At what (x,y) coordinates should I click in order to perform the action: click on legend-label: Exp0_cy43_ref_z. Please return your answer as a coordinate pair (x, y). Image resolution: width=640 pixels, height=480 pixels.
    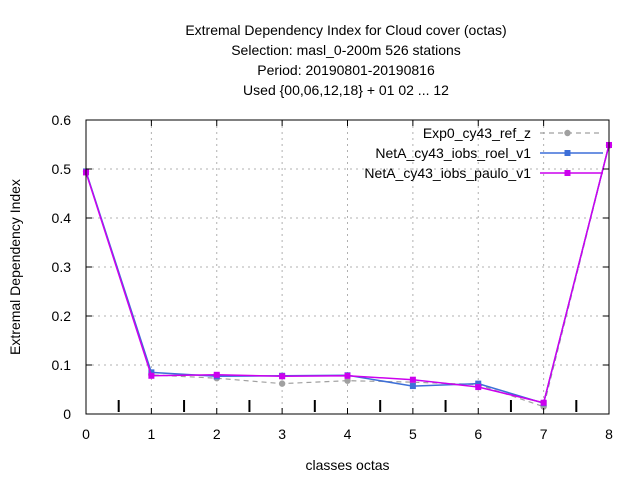
    Looking at the image, I should click on (477, 133).